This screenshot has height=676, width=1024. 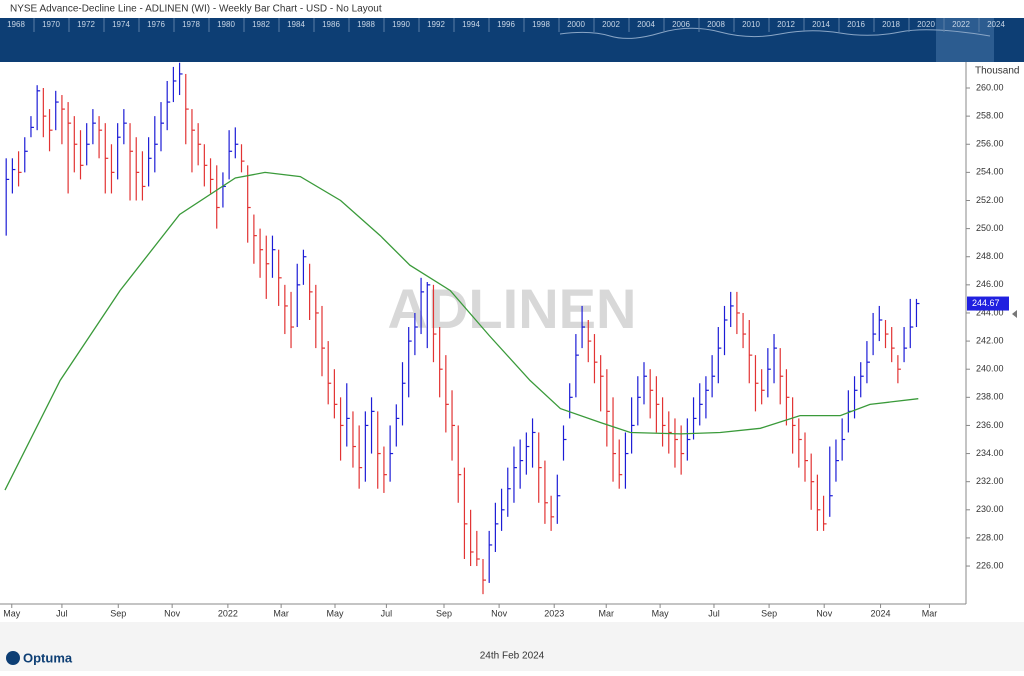 I want to click on overview-year: 1982, so click(x=261, y=24).